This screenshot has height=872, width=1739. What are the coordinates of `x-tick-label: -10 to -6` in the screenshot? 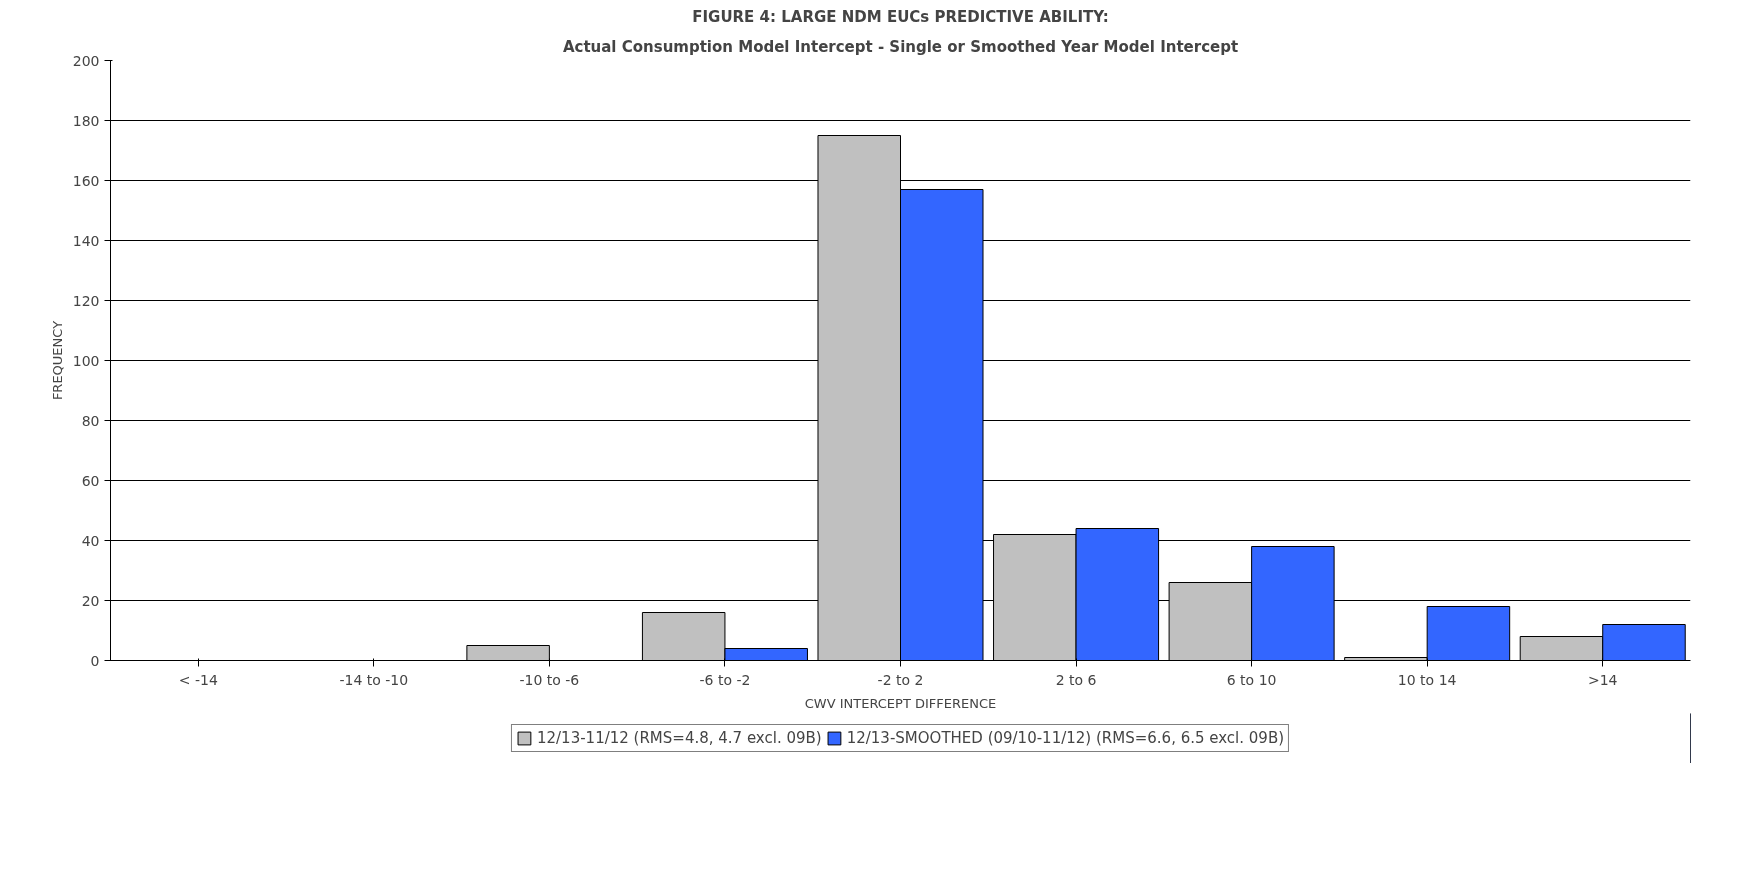 It's located at (549, 679).